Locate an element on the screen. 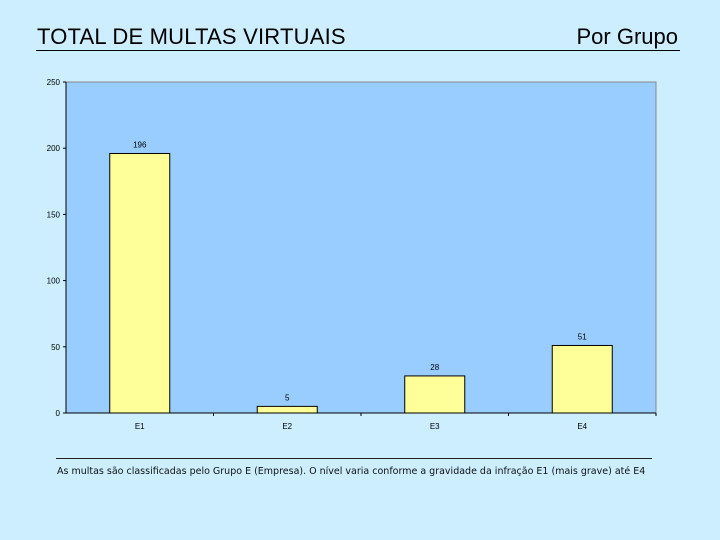  data-label-e1: 196 is located at coordinates (140, 144).